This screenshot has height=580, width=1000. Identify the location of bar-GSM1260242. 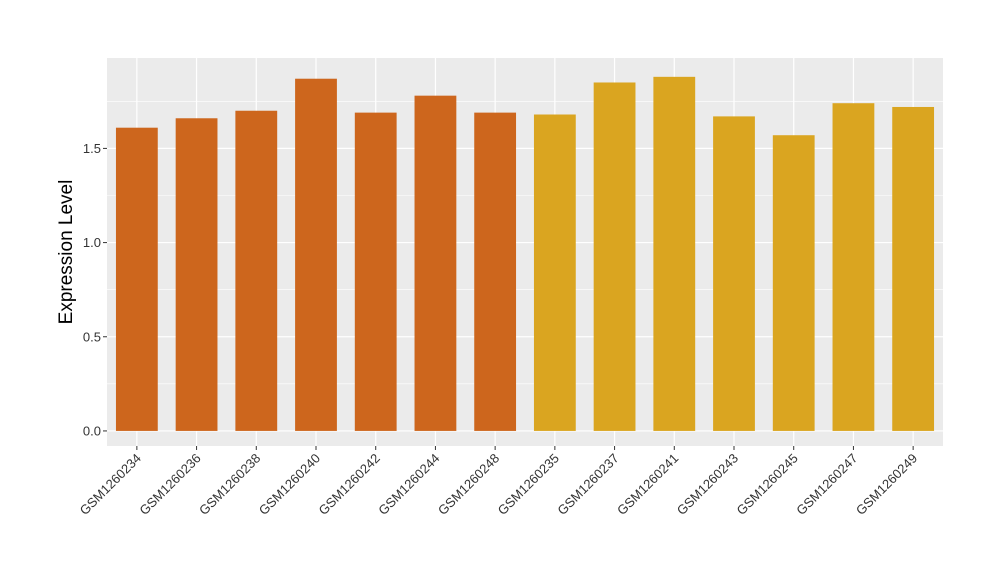
(375, 271).